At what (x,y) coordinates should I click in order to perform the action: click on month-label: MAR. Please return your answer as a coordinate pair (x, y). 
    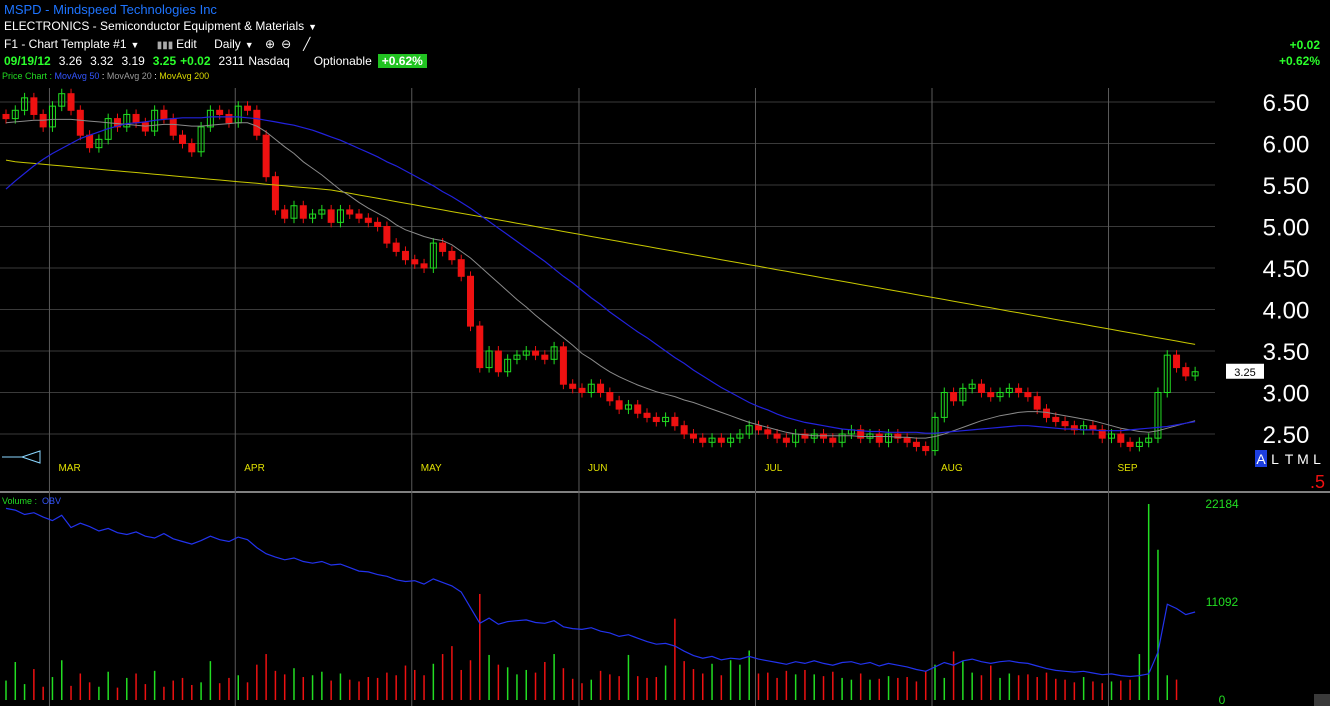
    Looking at the image, I should click on (69, 468).